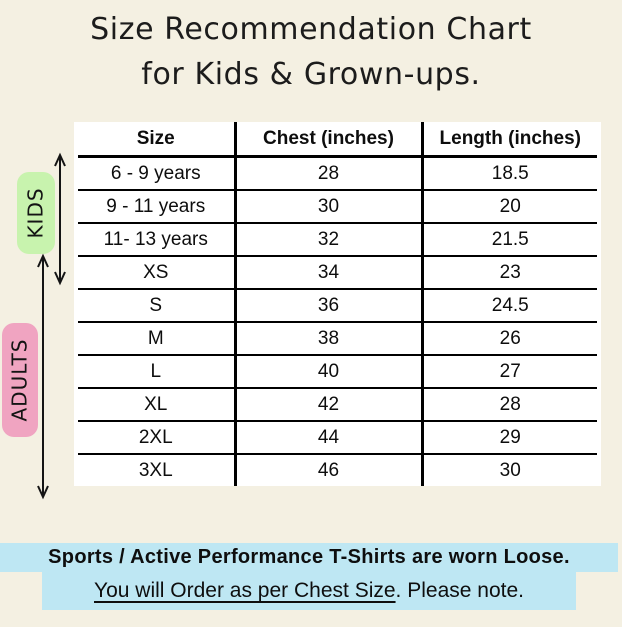 The height and width of the screenshot is (627, 622). Describe the element at coordinates (156, 405) in the screenshot. I see `cell-size: XL` at that location.